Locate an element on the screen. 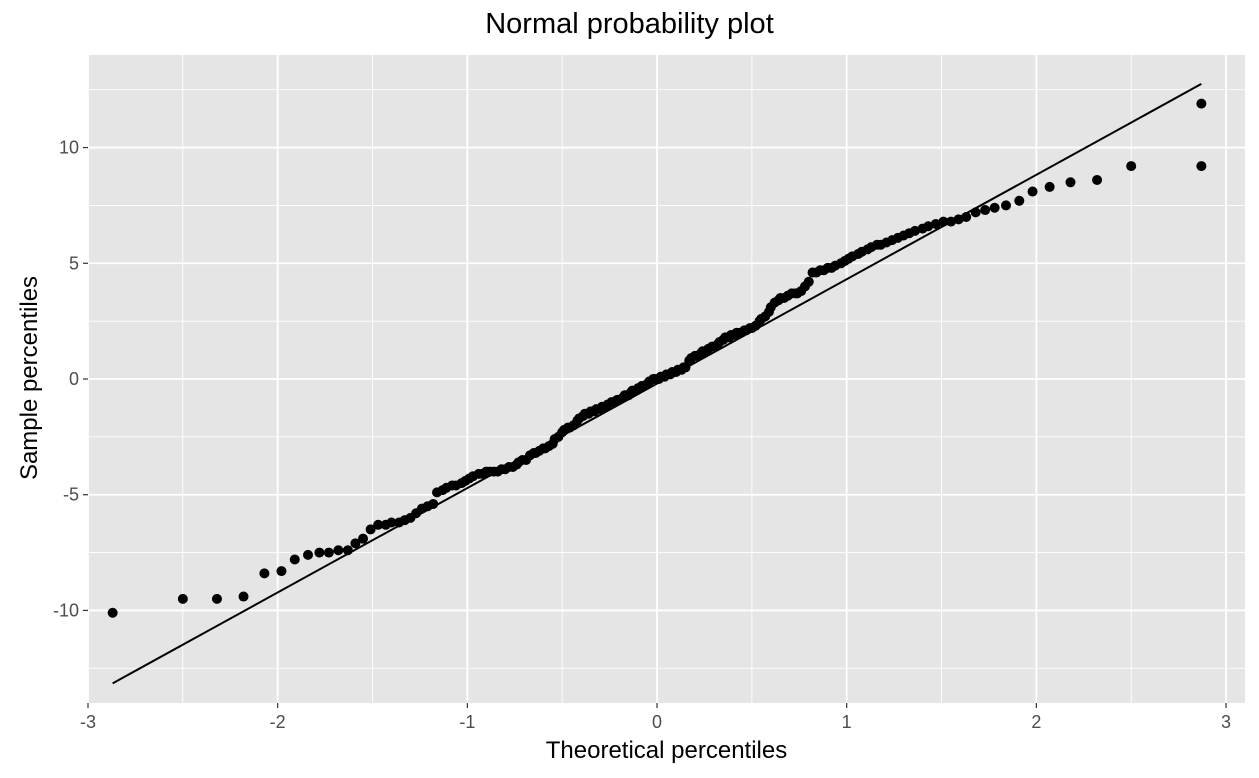 This screenshot has height=778, width=1259. x-tick-label: 0 is located at coordinates (657, 722).